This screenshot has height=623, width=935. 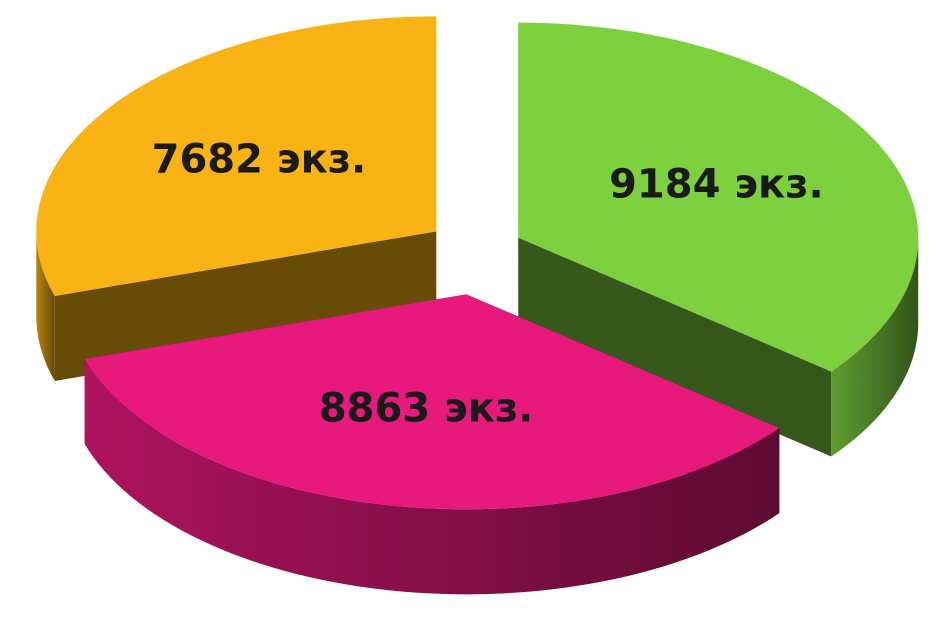 I want to click on data-label: 9184 экз., so click(x=716, y=184).